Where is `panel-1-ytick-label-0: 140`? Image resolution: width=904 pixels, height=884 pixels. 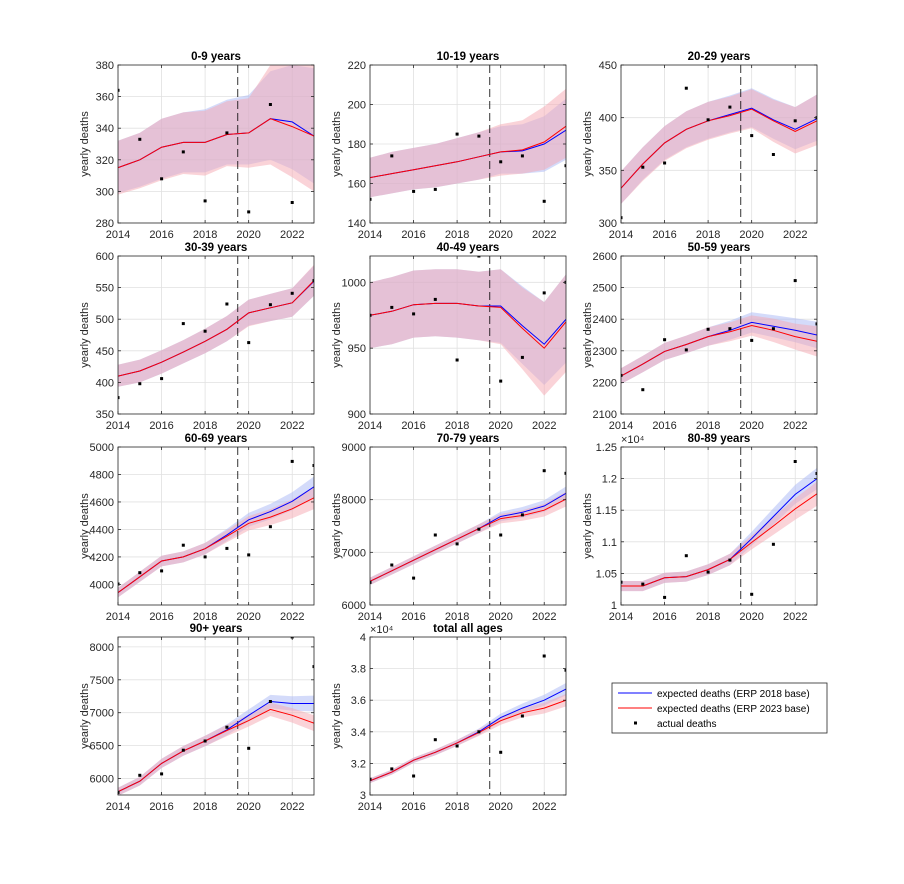 panel-1-ytick-label-0: 140 is located at coordinates (357, 224).